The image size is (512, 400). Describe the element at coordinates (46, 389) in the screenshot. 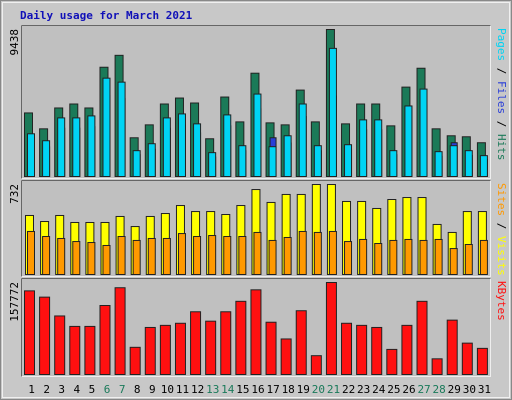

I see `x-tick-label: 2` at that location.